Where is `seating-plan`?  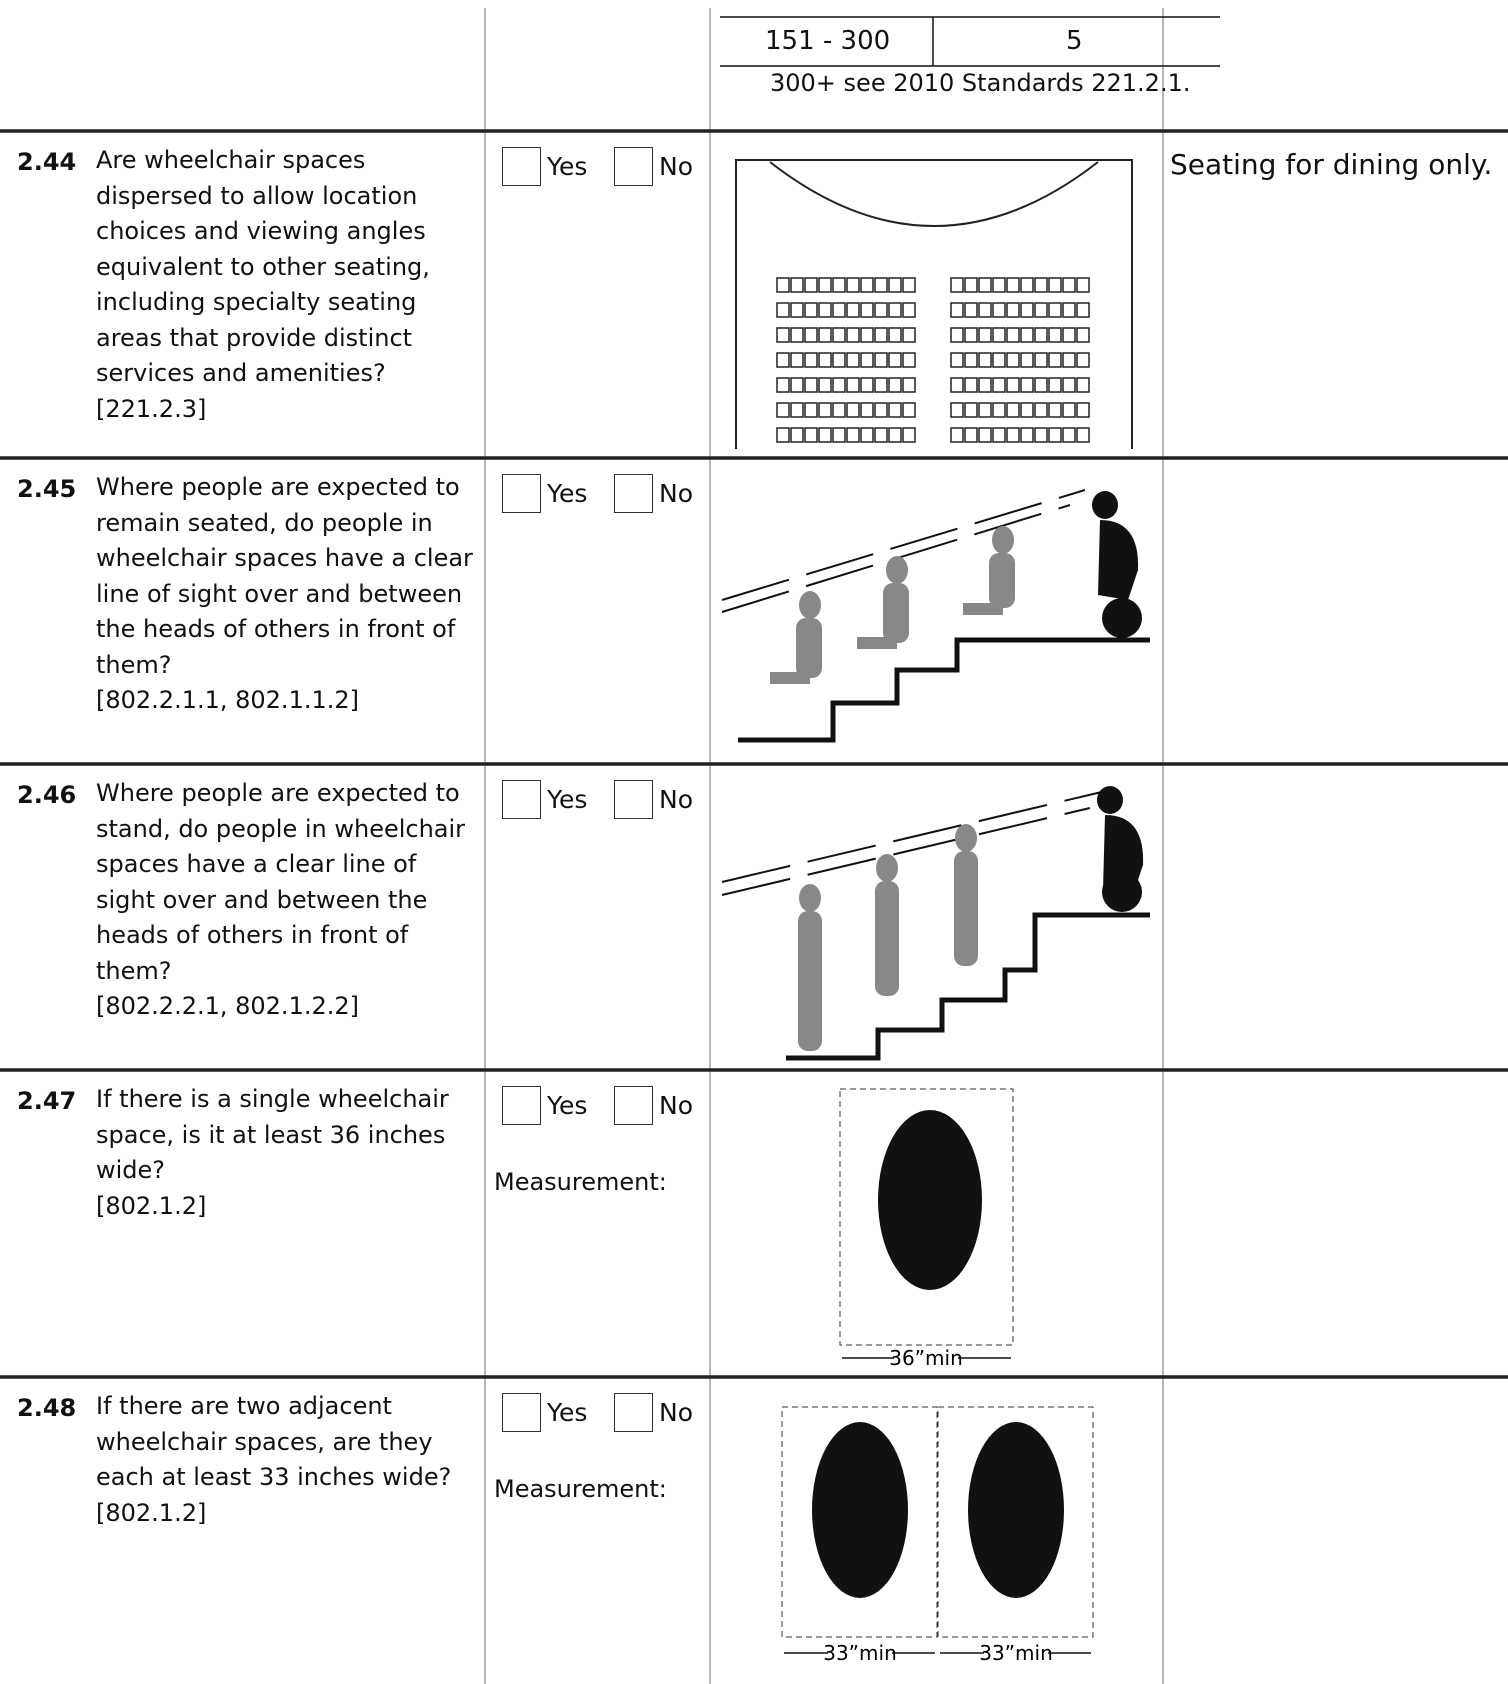 seating-plan is located at coordinates (934, 304).